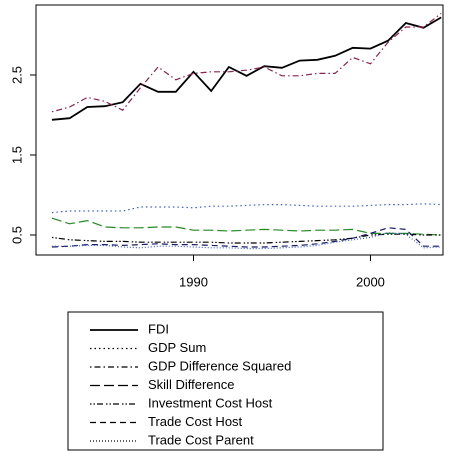 Image resolution: width=474 pixels, height=474 pixels. Describe the element at coordinates (158, 328) in the screenshot. I see `legend-label: FDI` at that location.